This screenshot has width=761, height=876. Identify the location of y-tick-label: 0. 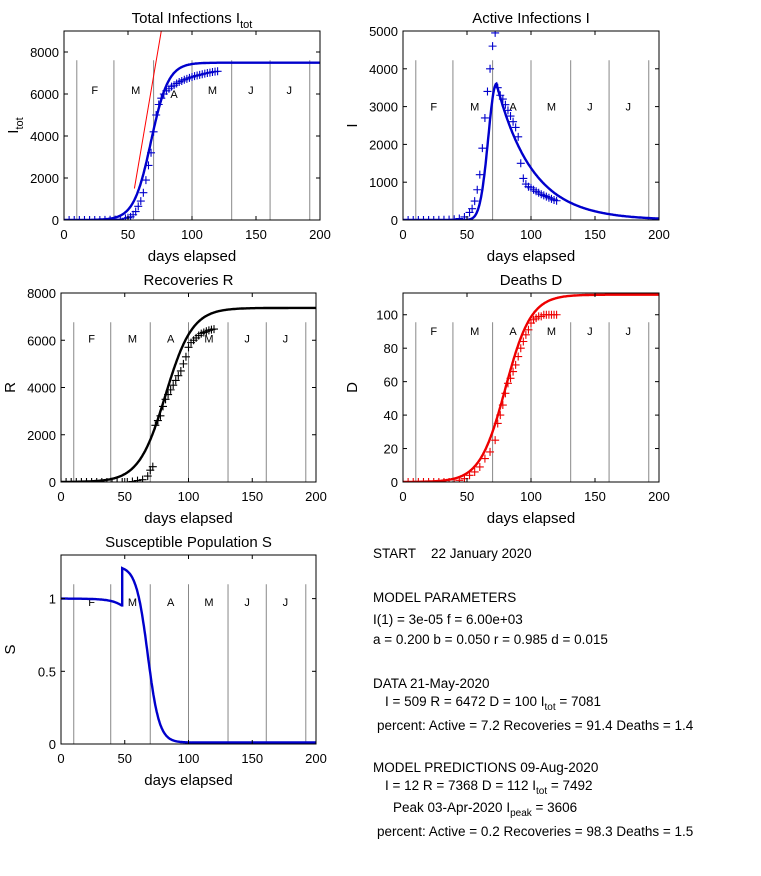
(52, 744).